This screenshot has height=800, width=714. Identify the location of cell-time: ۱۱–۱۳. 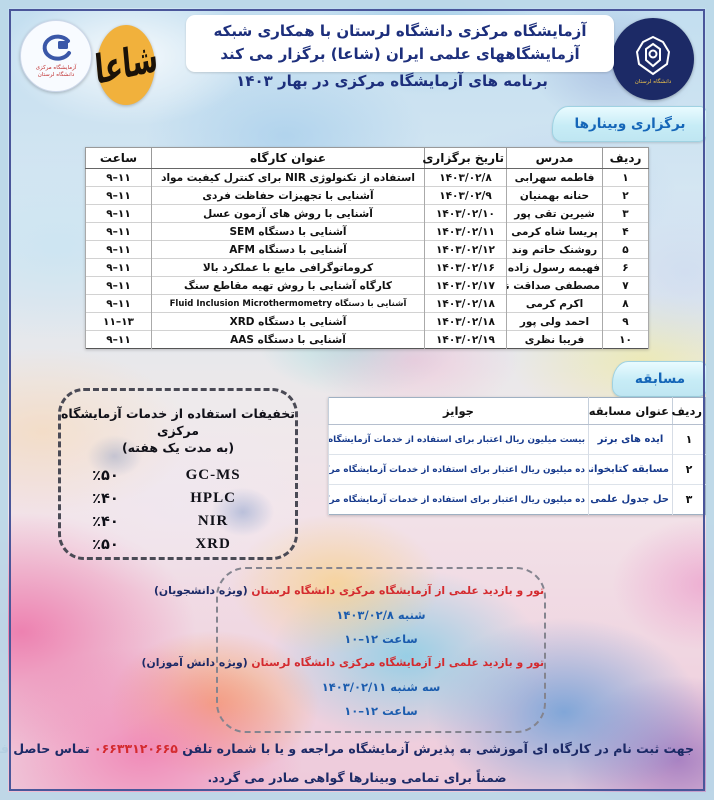
(118, 321).